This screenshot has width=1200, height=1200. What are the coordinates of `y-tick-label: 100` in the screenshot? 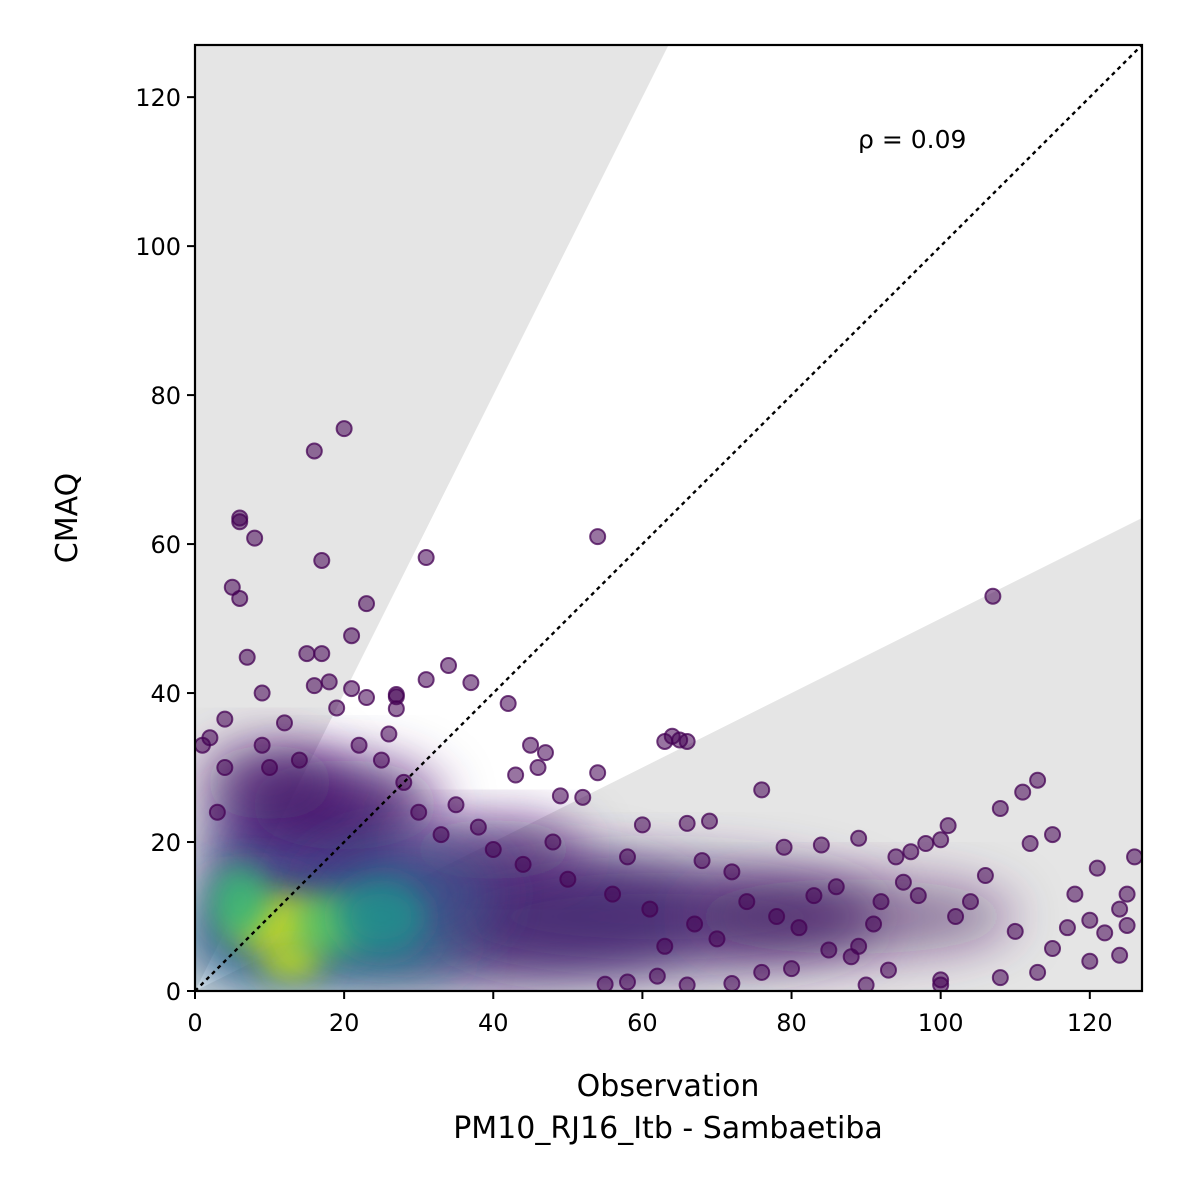 It's located at (158, 247).